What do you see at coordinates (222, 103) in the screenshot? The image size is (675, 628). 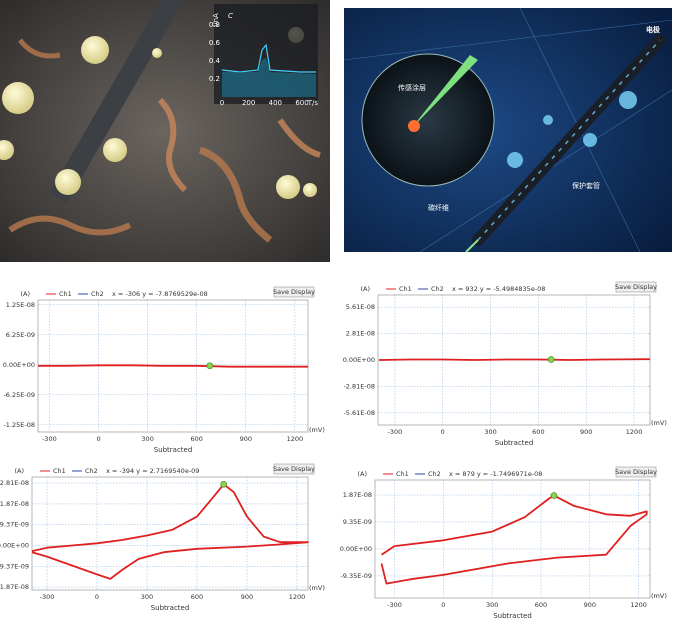 I see `inset-x-tick: 0` at bounding box center [222, 103].